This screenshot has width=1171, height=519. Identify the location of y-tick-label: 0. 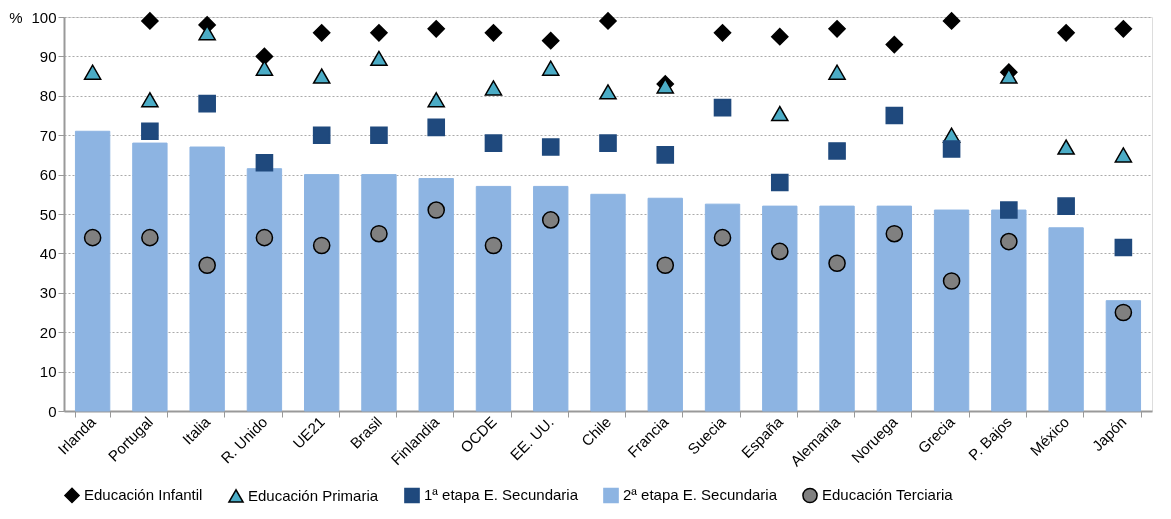
(52, 411).